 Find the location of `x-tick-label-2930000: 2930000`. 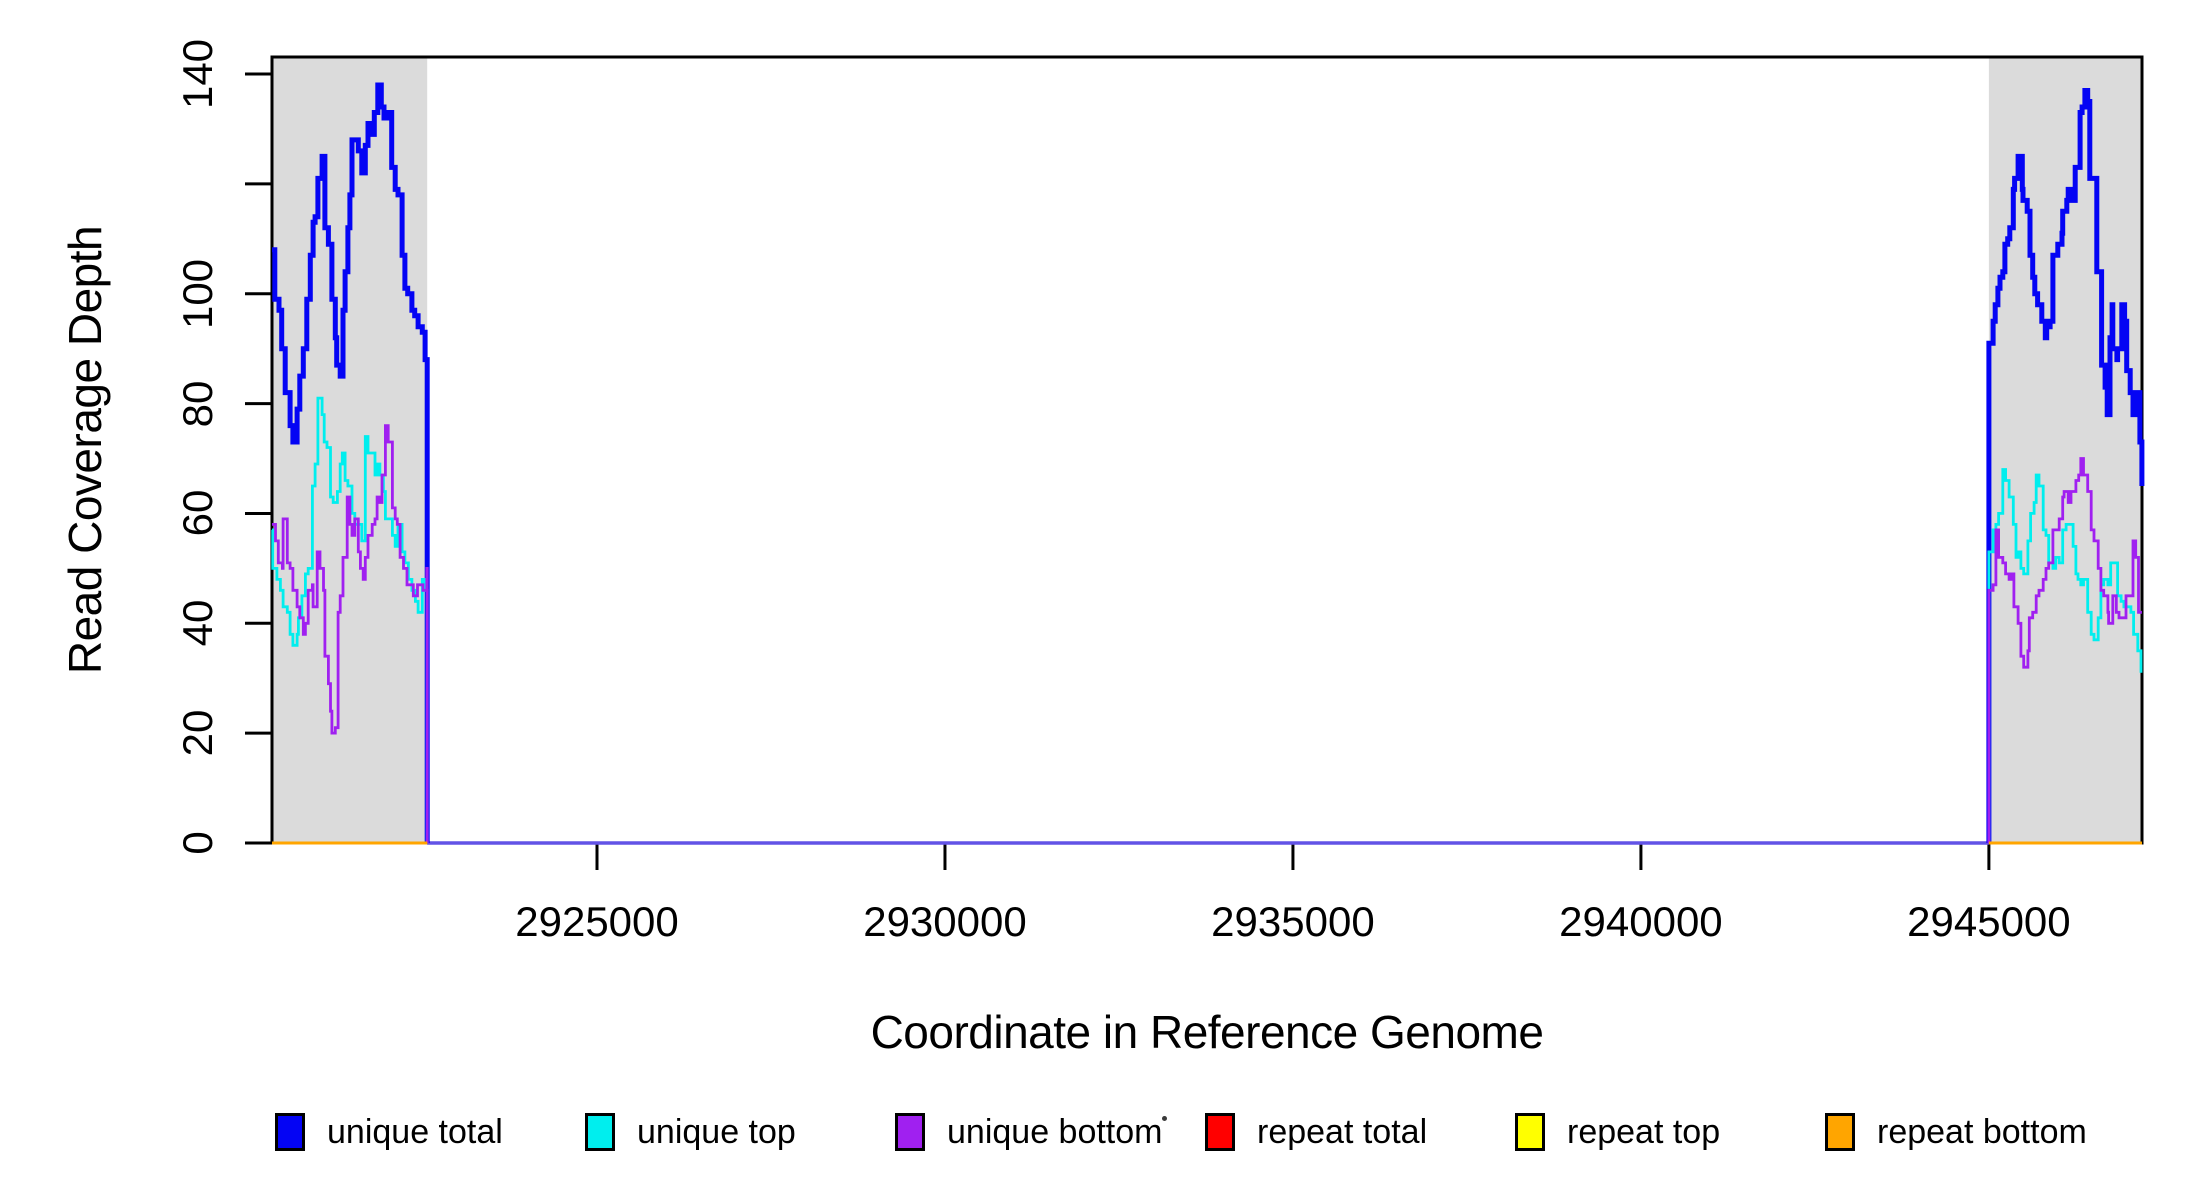

x-tick-label-2930000: 2930000 is located at coordinates (945, 921).